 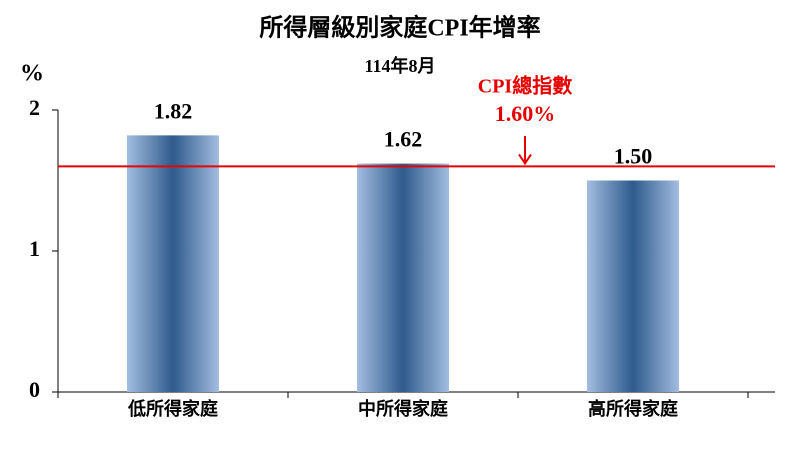 What do you see at coordinates (633, 408) in the screenshot?
I see `x-tick-label: 高所得家庭` at bounding box center [633, 408].